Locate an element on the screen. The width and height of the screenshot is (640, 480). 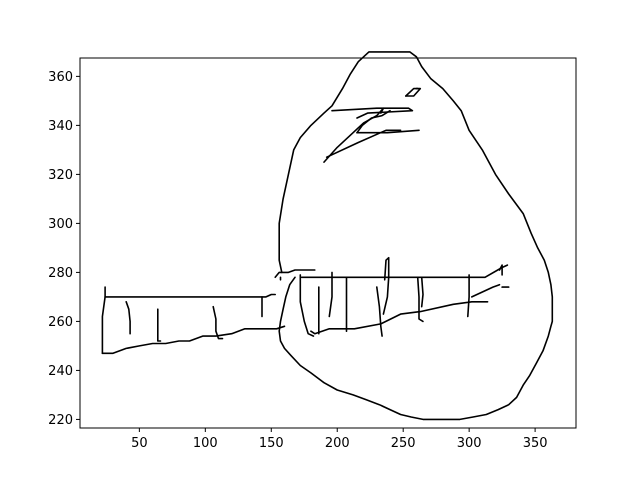
y-tick-label-1: 240 is located at coordinates (60, 371).